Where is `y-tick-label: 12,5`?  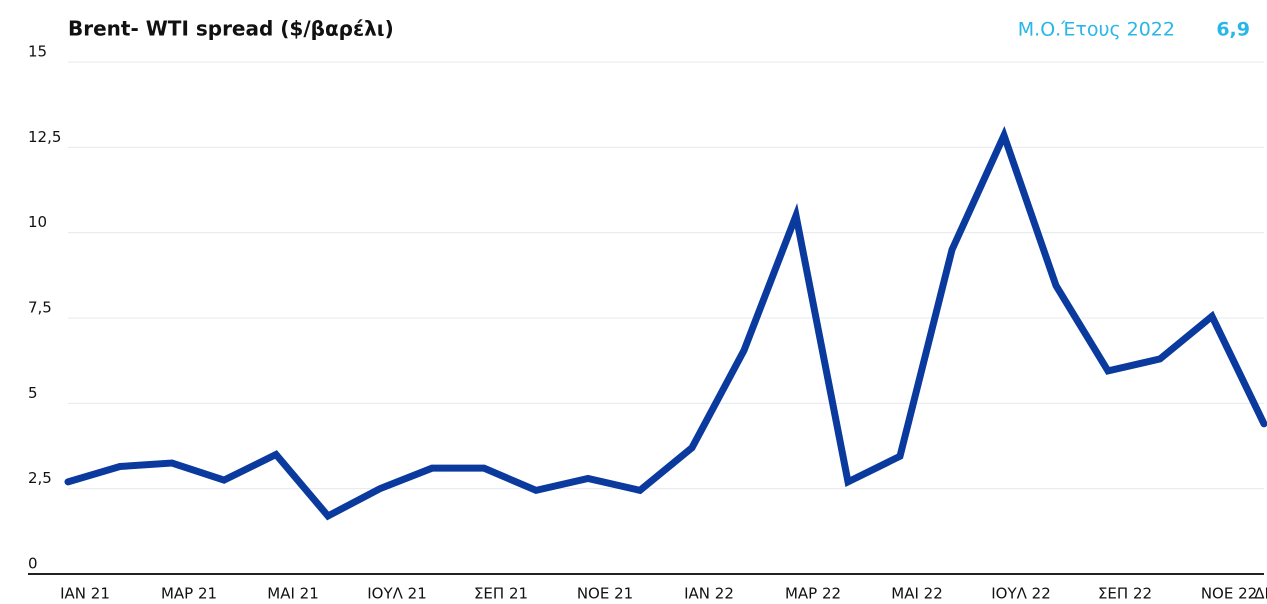 y-tick-label: 12,5 is located at coordinates (44, 137).